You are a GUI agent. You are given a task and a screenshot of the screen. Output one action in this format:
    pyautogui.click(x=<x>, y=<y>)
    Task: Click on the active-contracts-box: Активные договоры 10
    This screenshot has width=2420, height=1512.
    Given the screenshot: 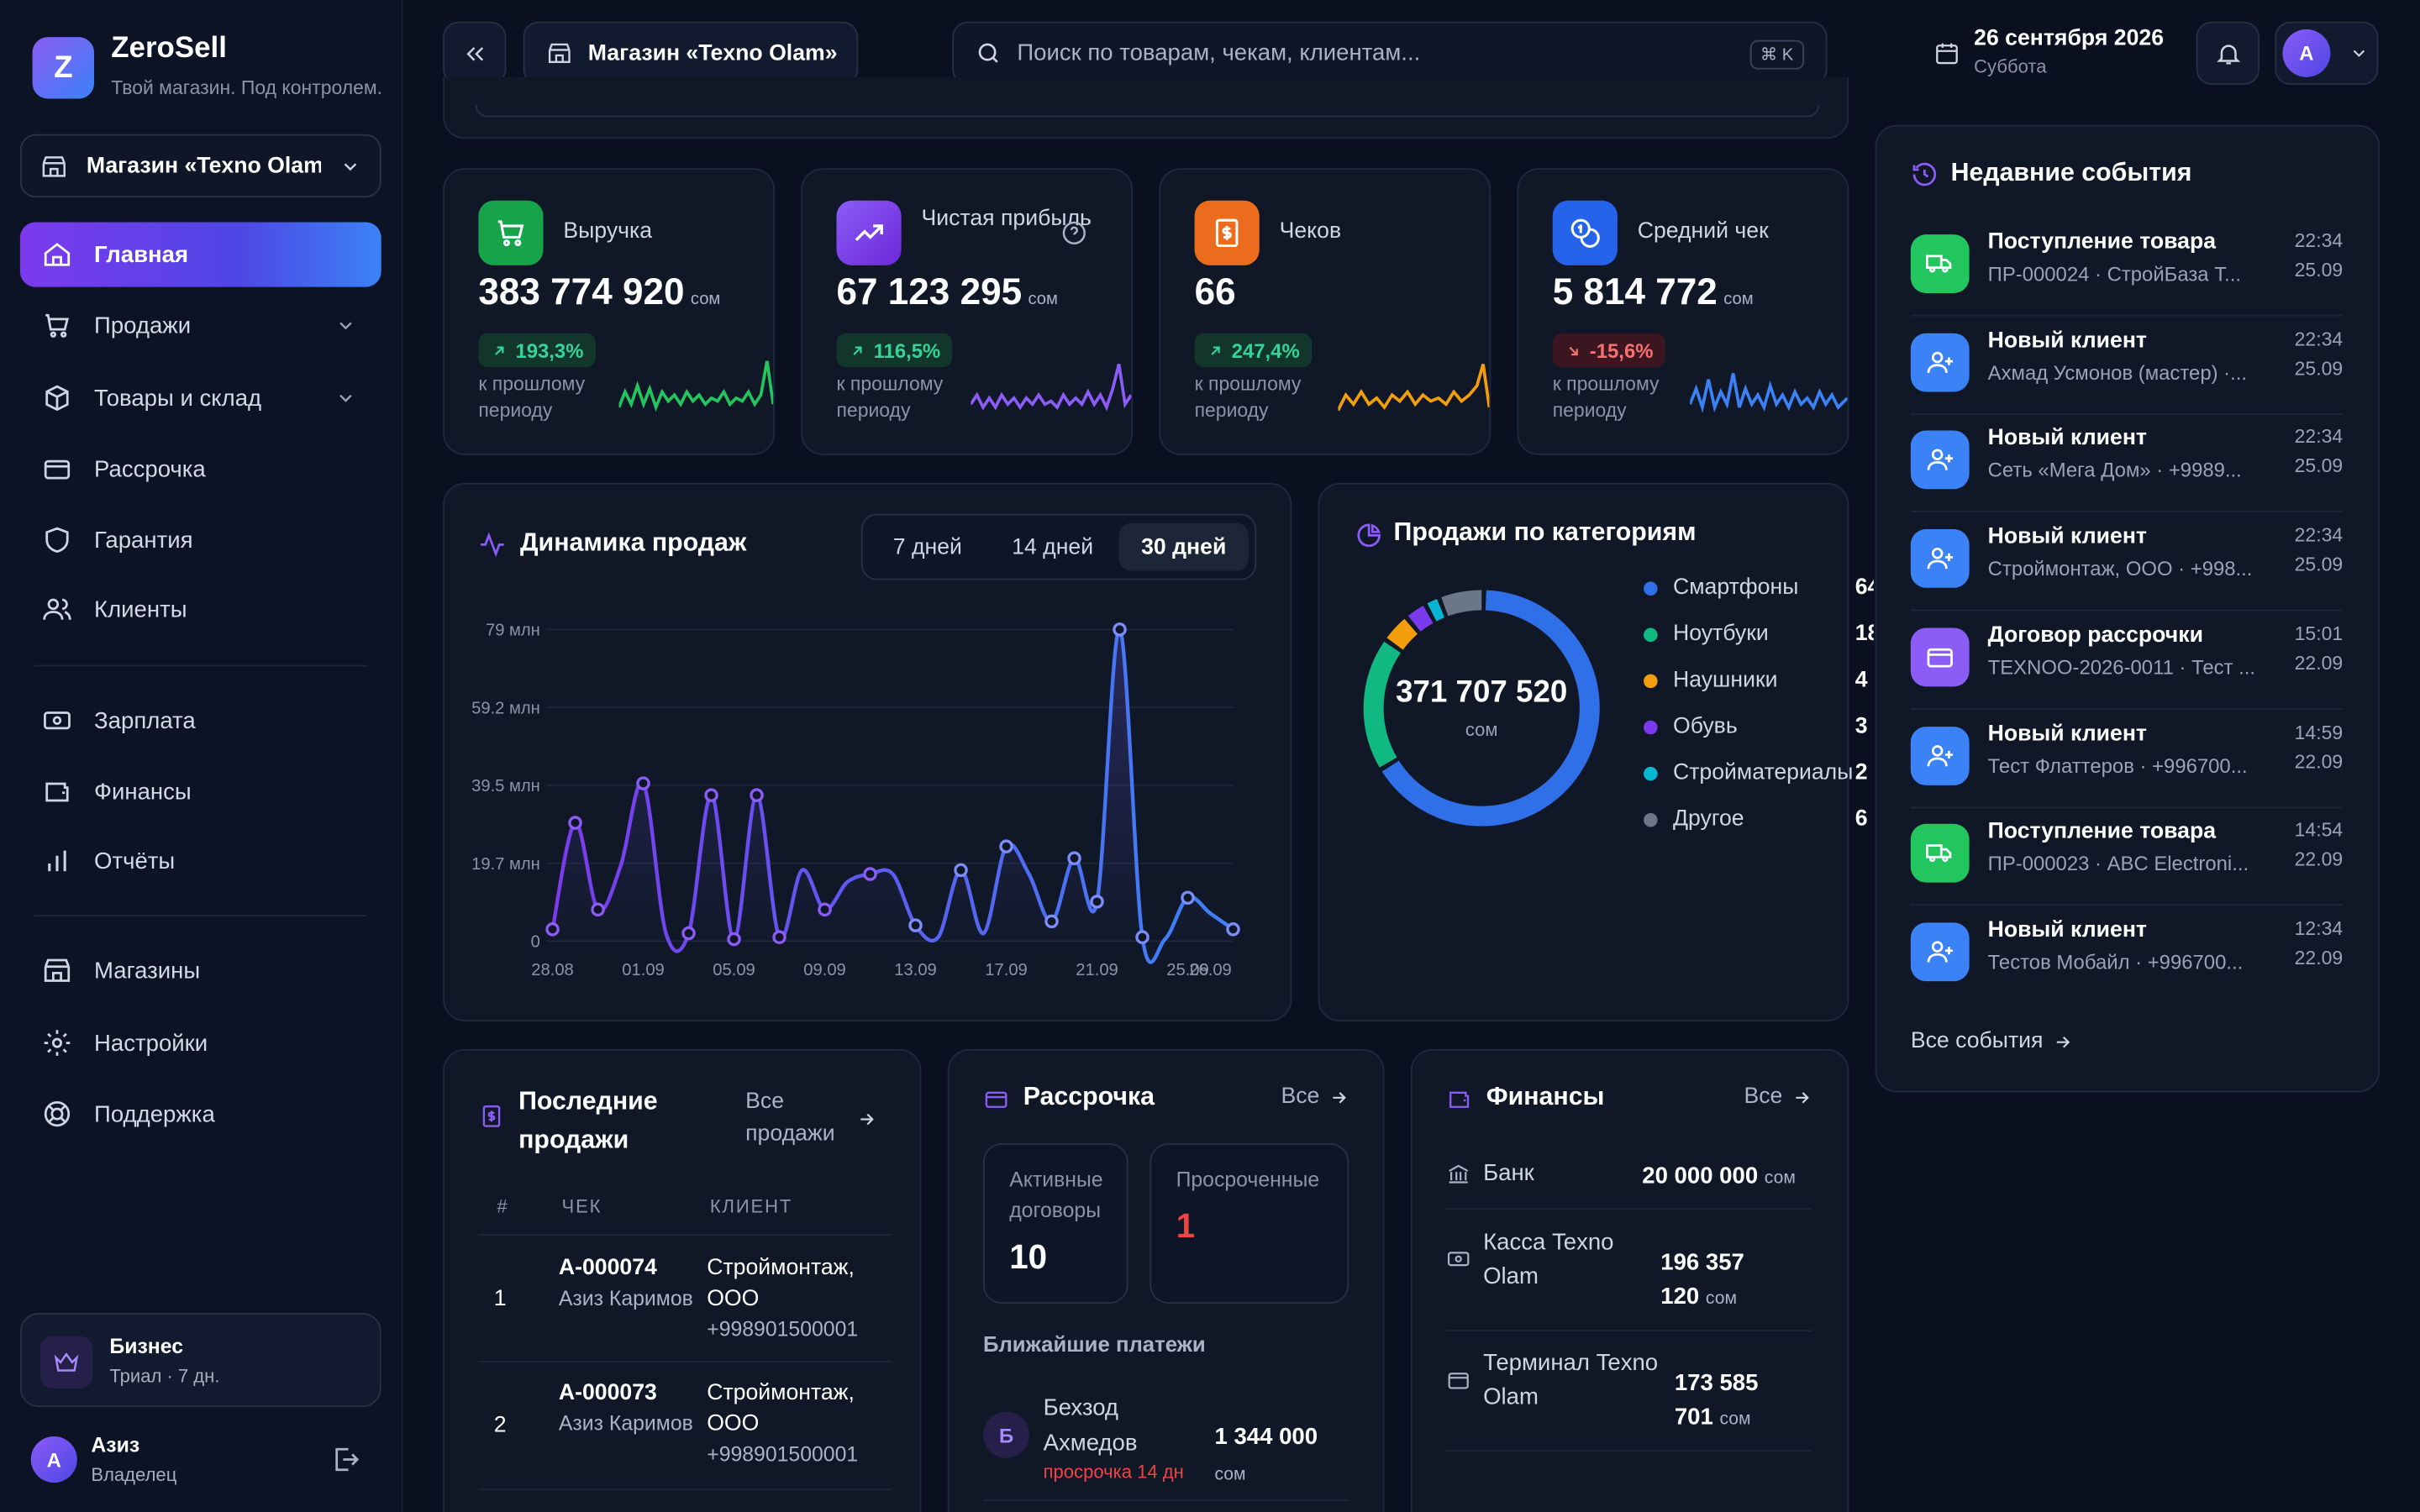 What is the action you would take?
    pyautogui.click(x=1055, y=1223)
    